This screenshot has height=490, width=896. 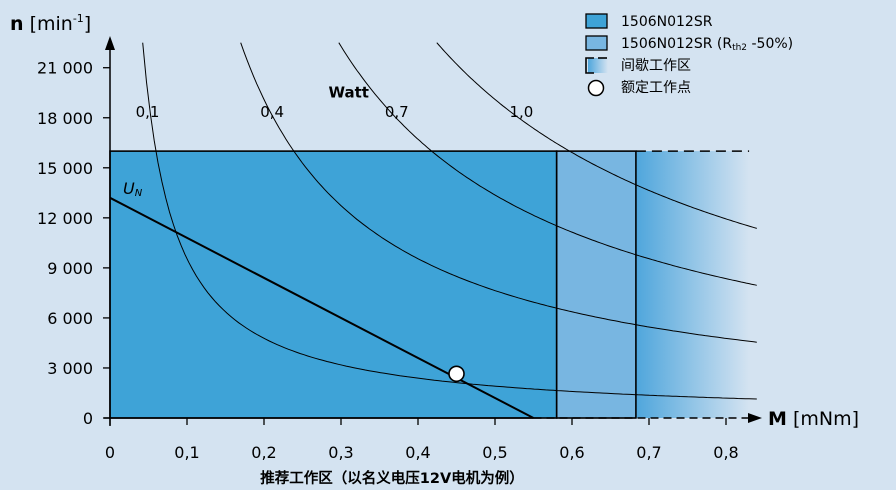 What do you see at coordinates (348, 93) in the screenshot?
I see `power-curves-title: Watt` at bounding box center [348, 93].